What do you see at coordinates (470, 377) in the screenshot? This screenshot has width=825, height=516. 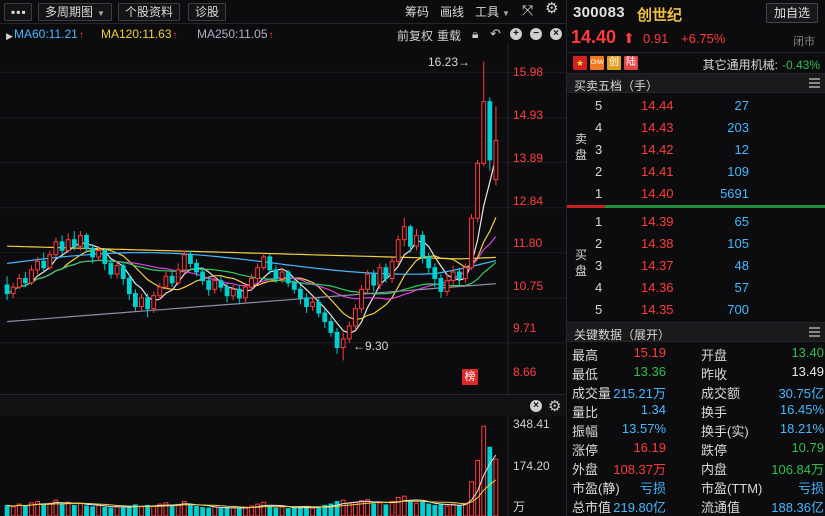 I see `ranking-badge: 榜` at bounding box center [470, 377].